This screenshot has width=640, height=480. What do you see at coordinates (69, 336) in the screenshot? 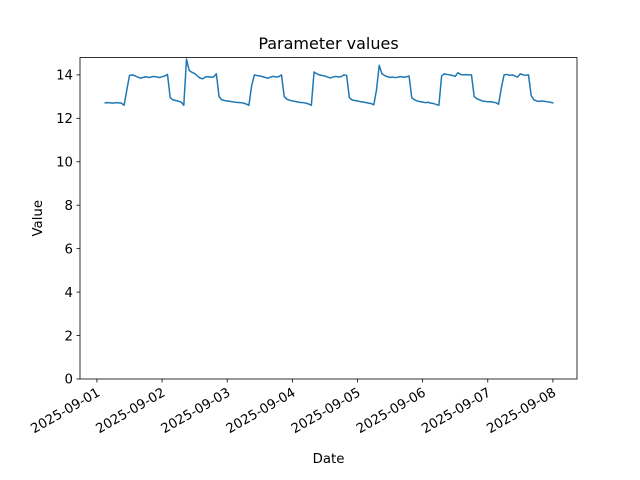
I see `y-tick-label: 2` at bounding box center [69, 336].